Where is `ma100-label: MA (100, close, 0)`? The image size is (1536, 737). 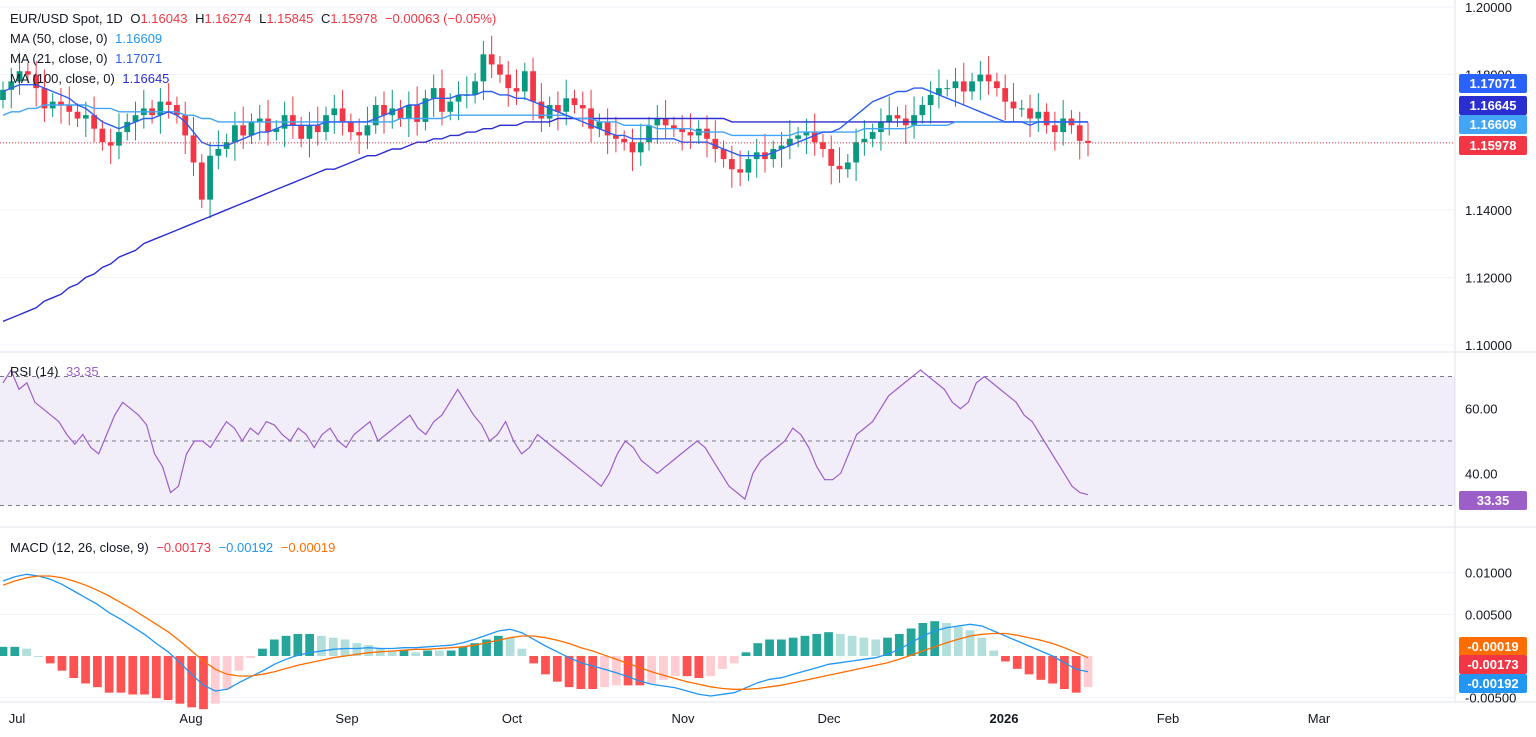 ma100-label: MA (100, close, 0) is located at coordinates (62, 78).